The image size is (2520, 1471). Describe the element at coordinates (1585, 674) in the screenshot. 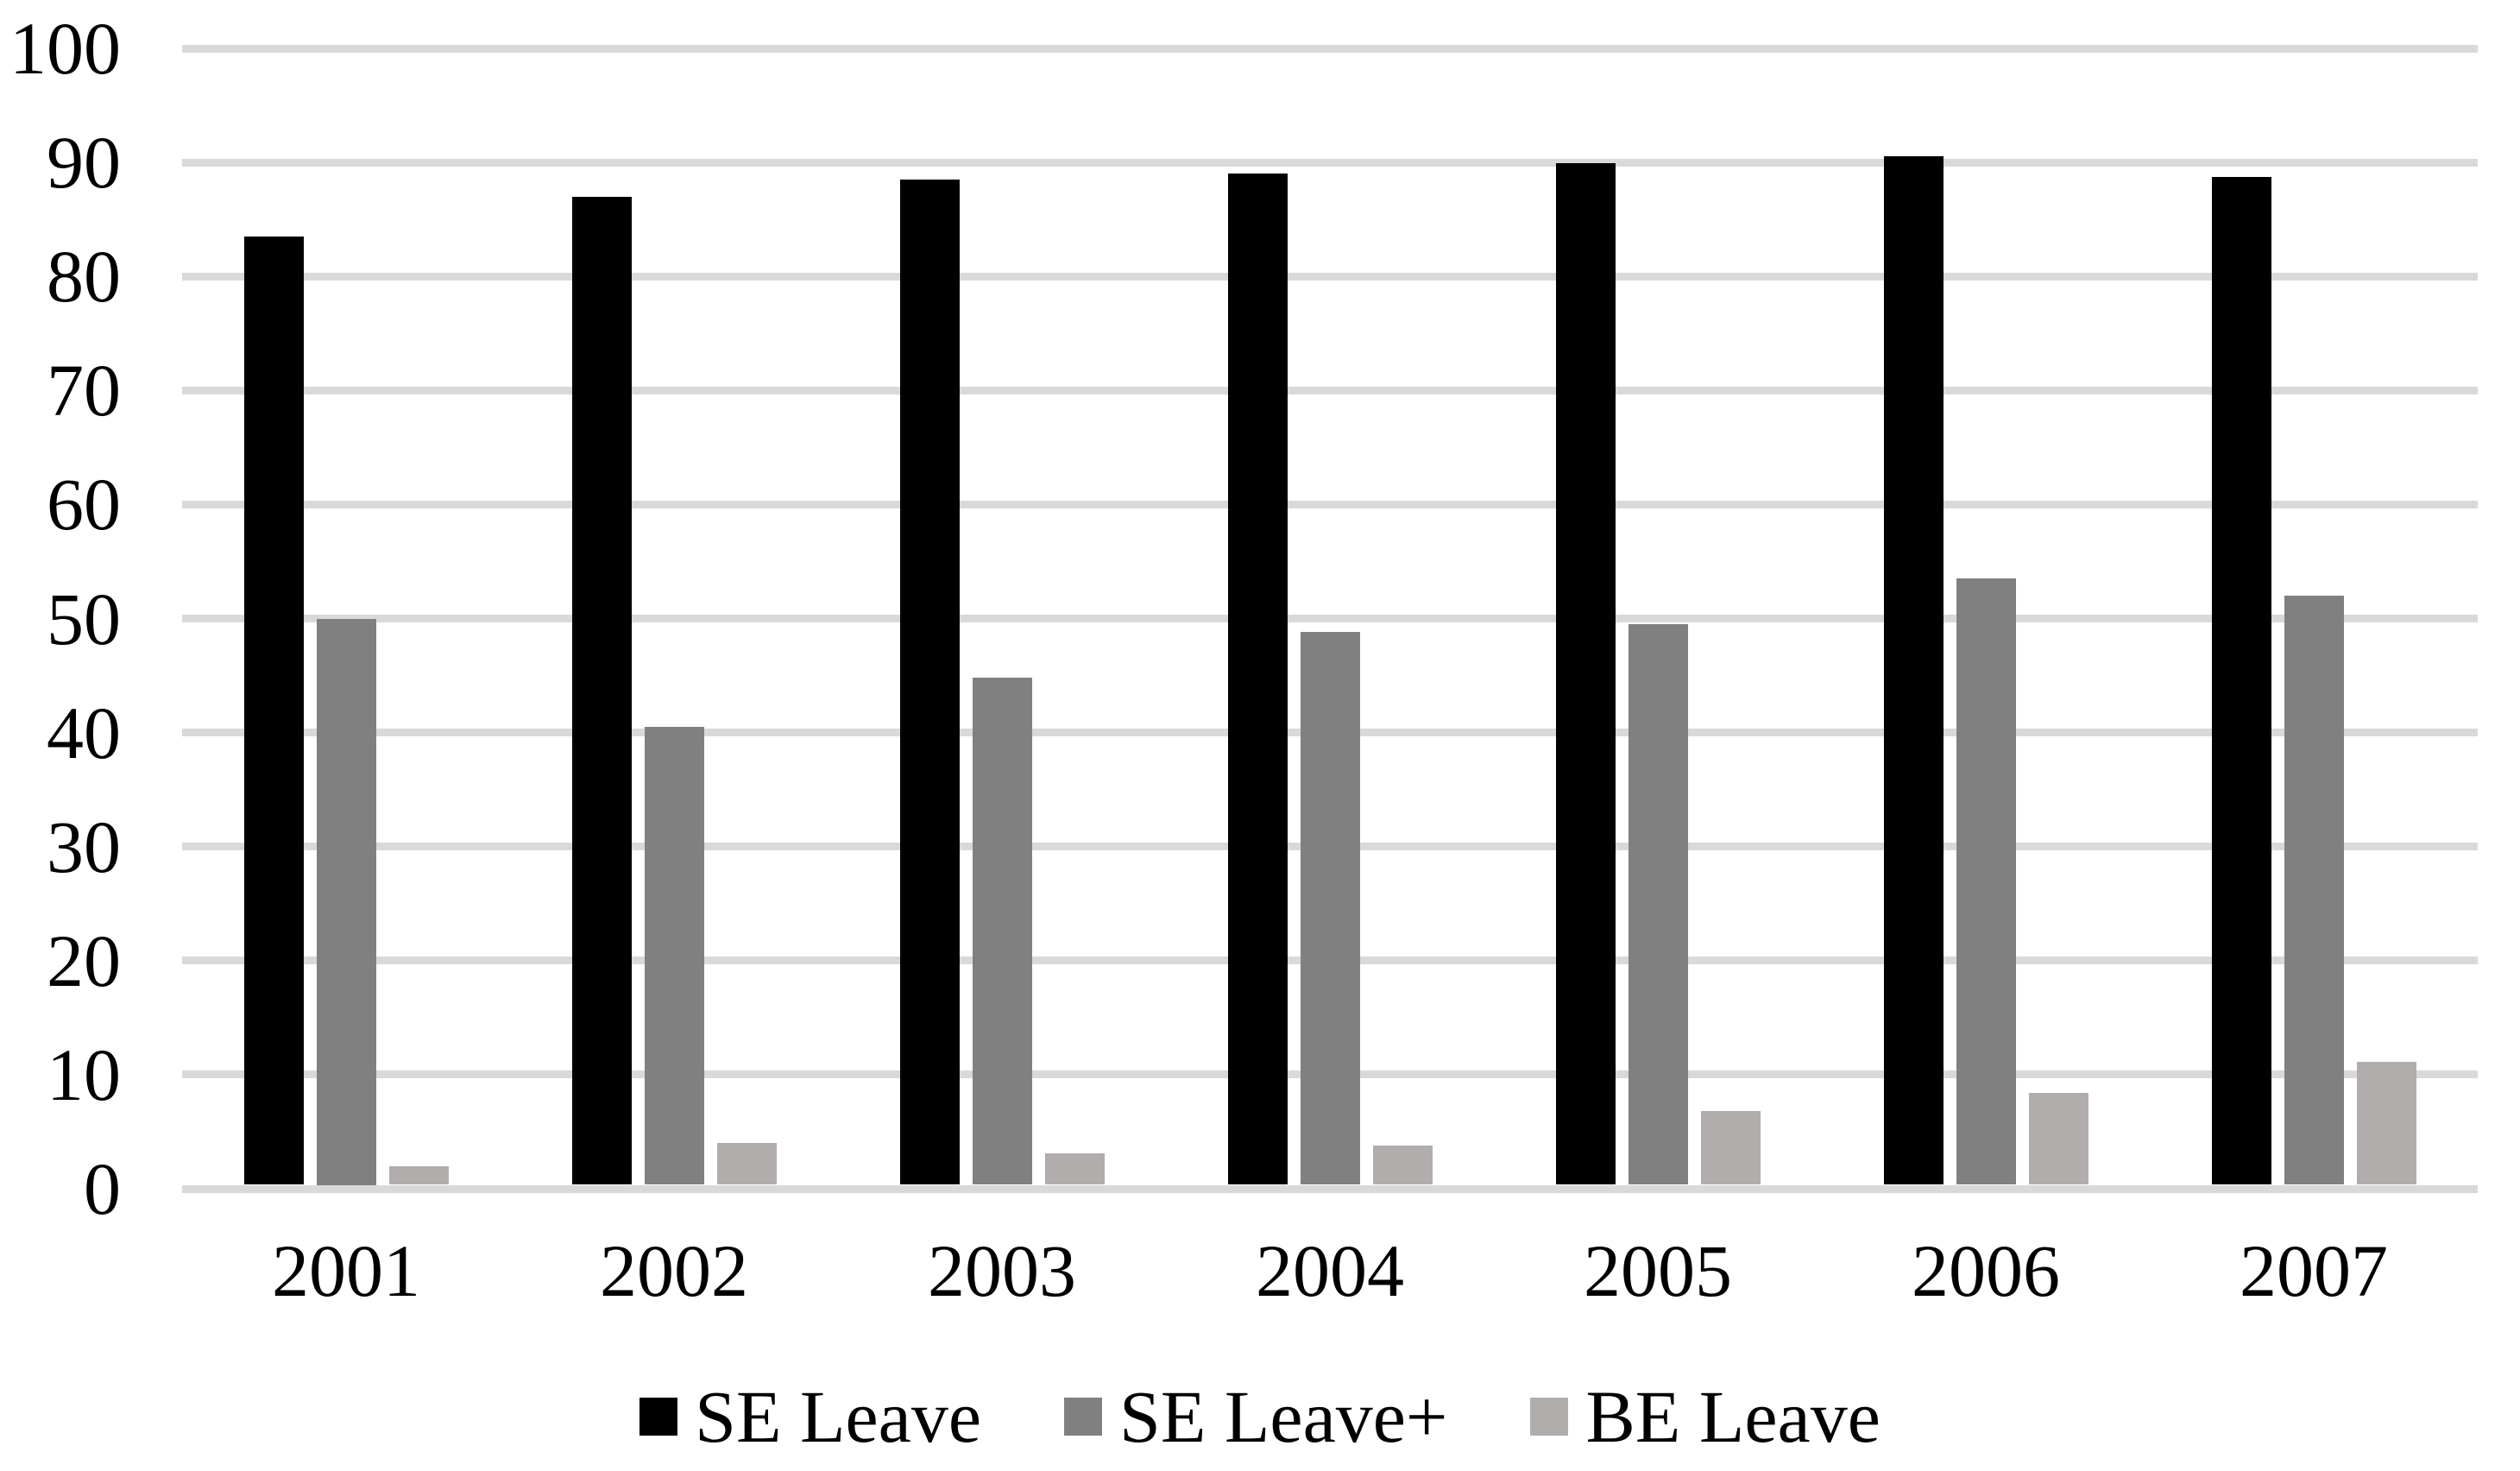

I see `bar-se-leave-2005` at that location.